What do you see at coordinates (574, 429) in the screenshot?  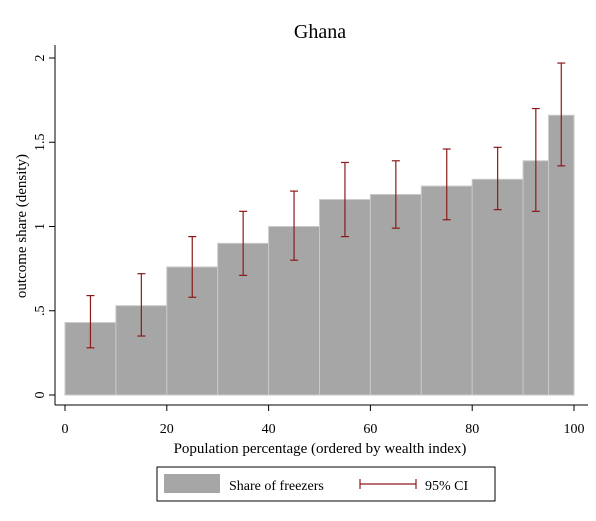 I see `x-tick-label: 100` at bounding box center [574, 429].